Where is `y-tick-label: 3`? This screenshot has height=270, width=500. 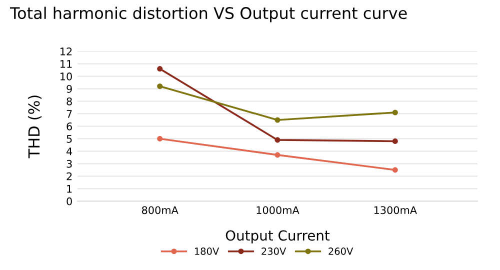
y-tick-label: 3 is located at coordinates (69, 164).